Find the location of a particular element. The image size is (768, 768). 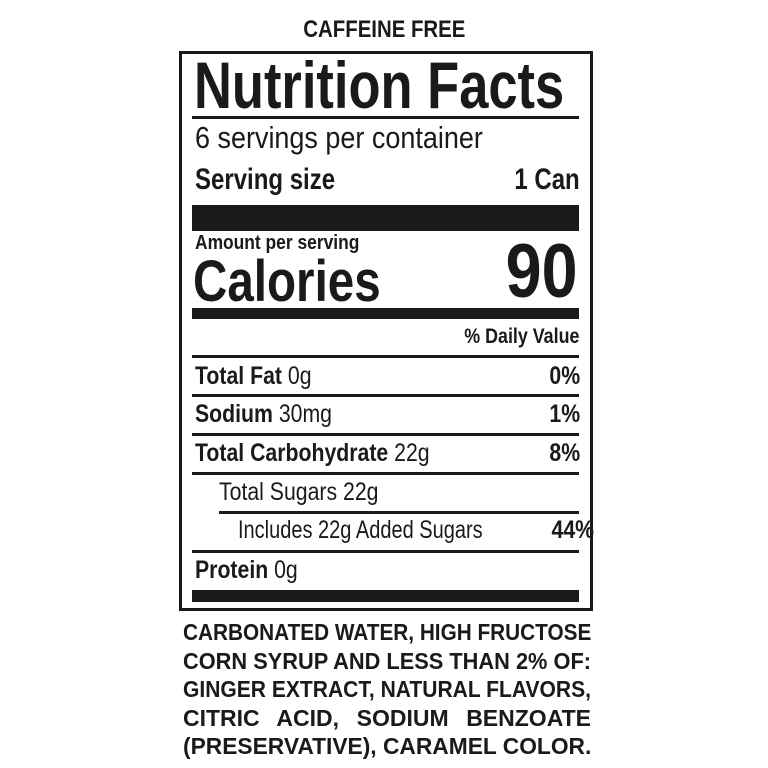

ingredients-line: (PRESERVATIVE), CARAMEL COLOR. is located at coordinates (387, 746).